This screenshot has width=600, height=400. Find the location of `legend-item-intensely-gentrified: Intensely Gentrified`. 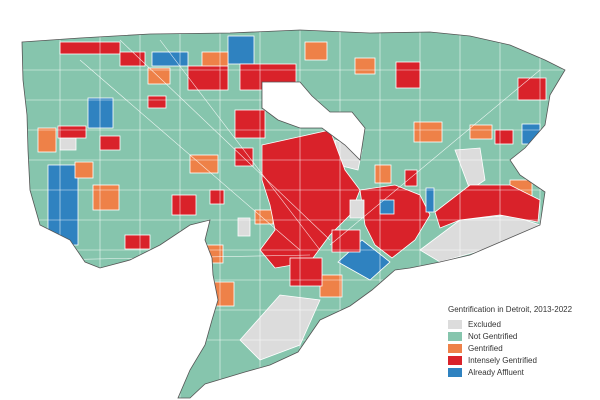

legend-item-intensely-gentrified: Intensely Gentrified is located at coordinates (523, 360).